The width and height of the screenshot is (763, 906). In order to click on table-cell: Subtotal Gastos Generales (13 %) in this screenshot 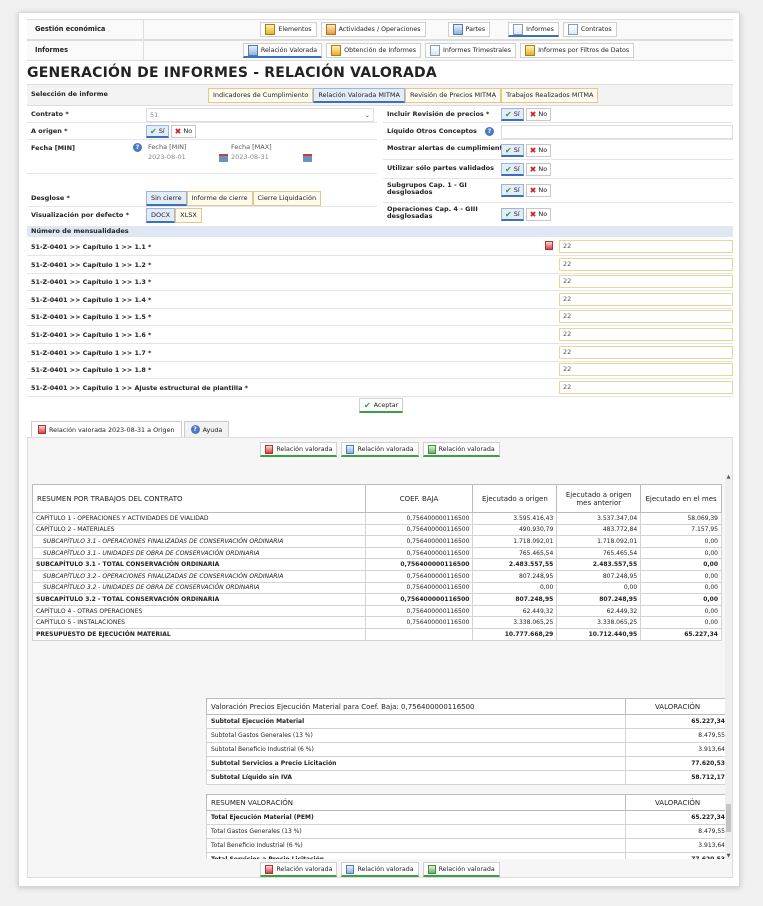, I will do `click(416, 735)`.